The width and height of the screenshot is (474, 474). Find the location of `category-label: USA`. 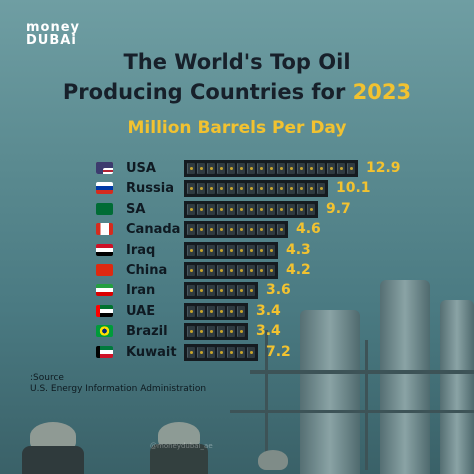

category-label: USA is located at coordinates (141, 168).